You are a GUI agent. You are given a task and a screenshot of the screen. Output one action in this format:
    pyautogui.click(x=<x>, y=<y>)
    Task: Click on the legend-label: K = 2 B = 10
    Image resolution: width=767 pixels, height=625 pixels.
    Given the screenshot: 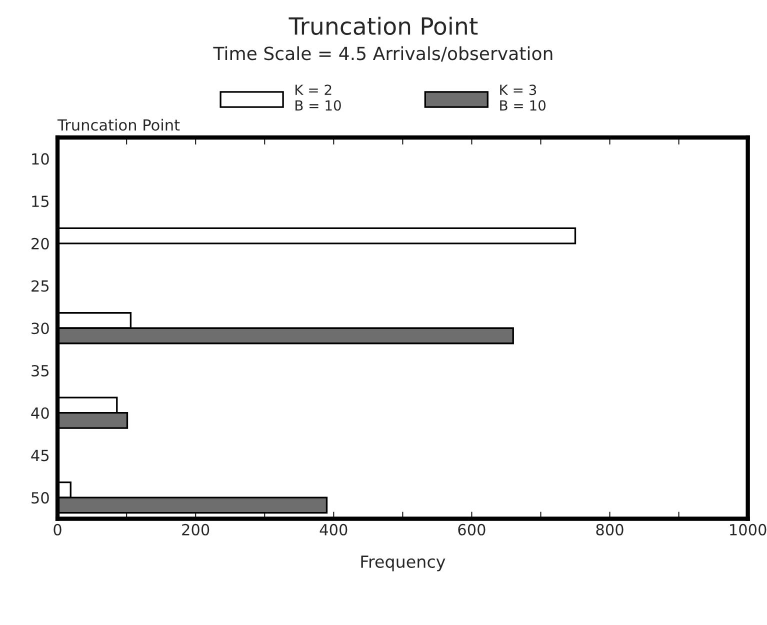 What is the action you would take?
    pyautogui.click(x=318, y=97)
    